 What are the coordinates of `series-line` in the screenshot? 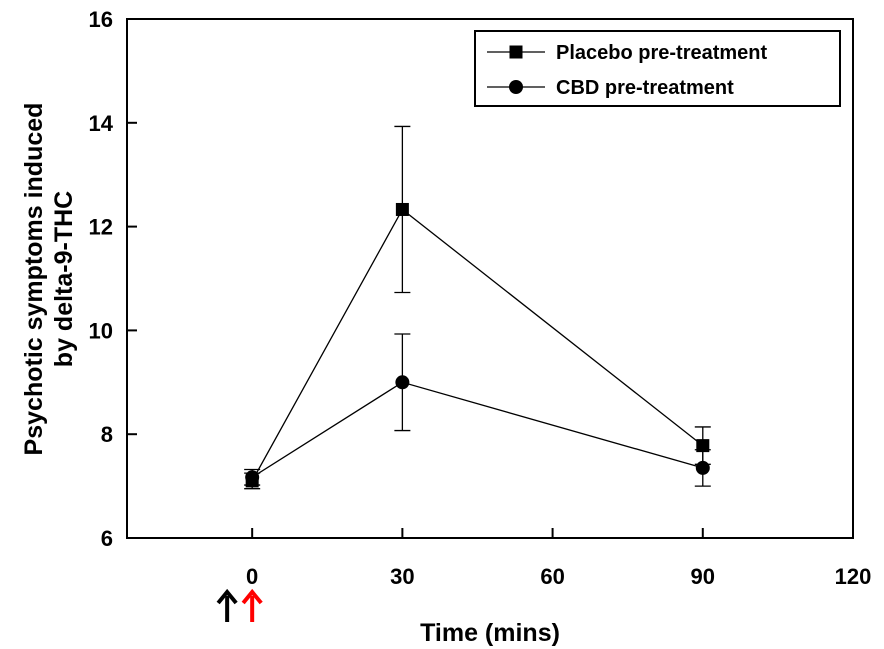 It's located at (477, 429).